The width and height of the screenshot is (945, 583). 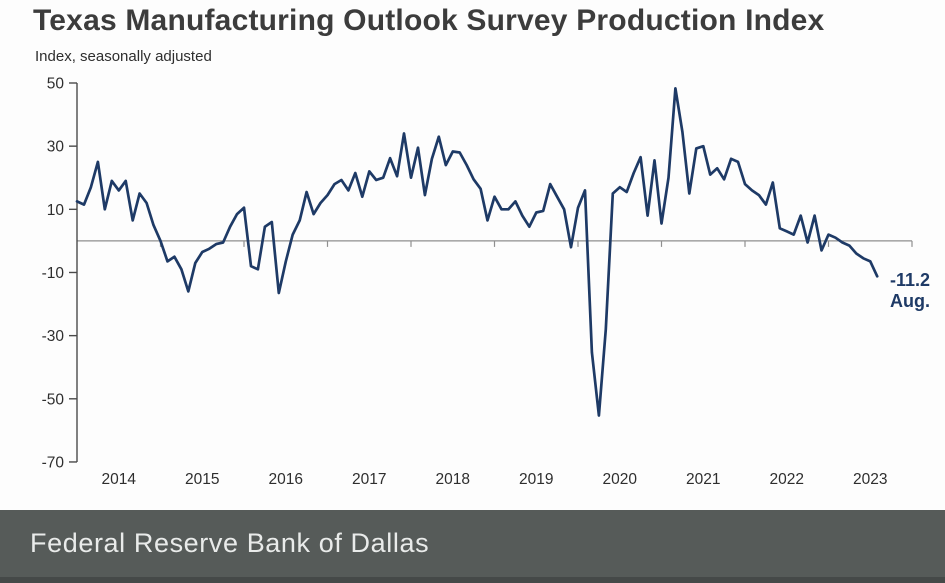 I want to click on axis-unit-label: Index, seasonally adjusted, so click(x=123, y=56).